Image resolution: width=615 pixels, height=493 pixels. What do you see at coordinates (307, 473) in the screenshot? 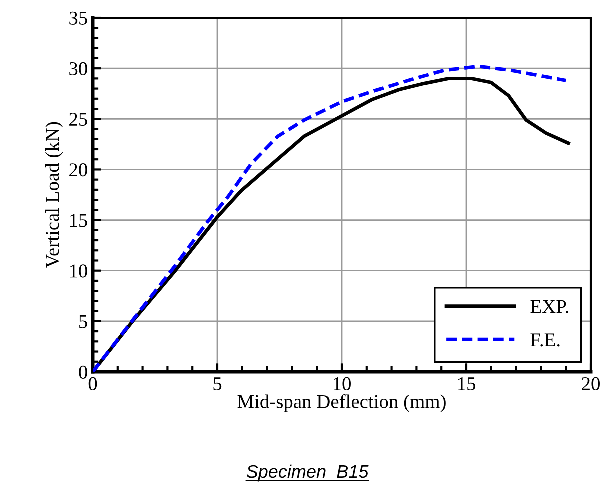
I see `text: Specimen B15` at bounding box center [307, 473].